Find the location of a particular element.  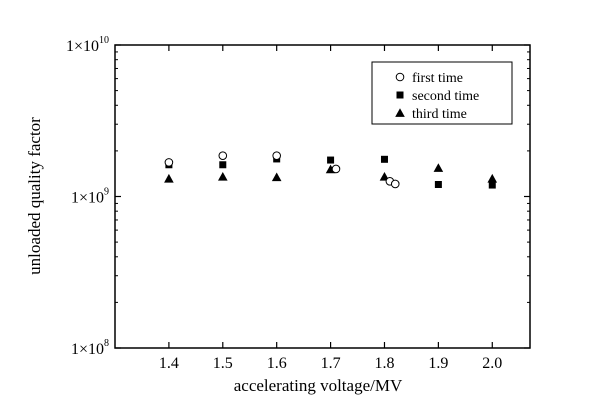

x-tick-label: 1.7 is located at coordinates (331, 363).